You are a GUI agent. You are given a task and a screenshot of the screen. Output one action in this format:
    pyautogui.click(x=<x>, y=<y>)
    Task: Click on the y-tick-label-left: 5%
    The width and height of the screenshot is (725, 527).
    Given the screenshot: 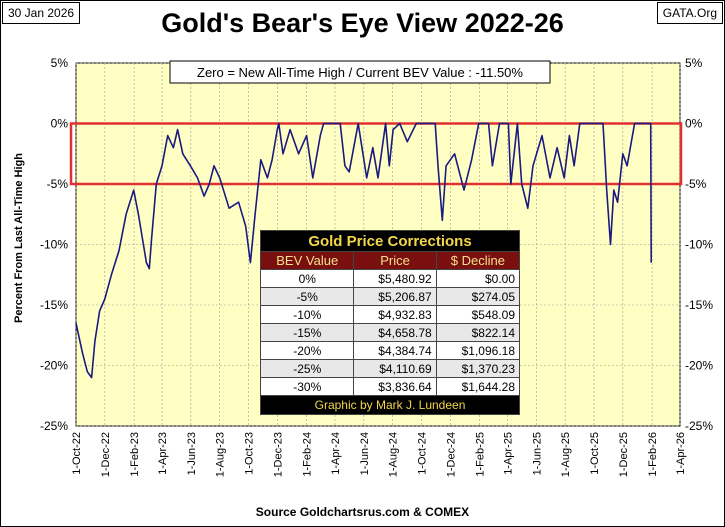 What is the action you would take?
    pyautogui.click(x=60, y=63)
    